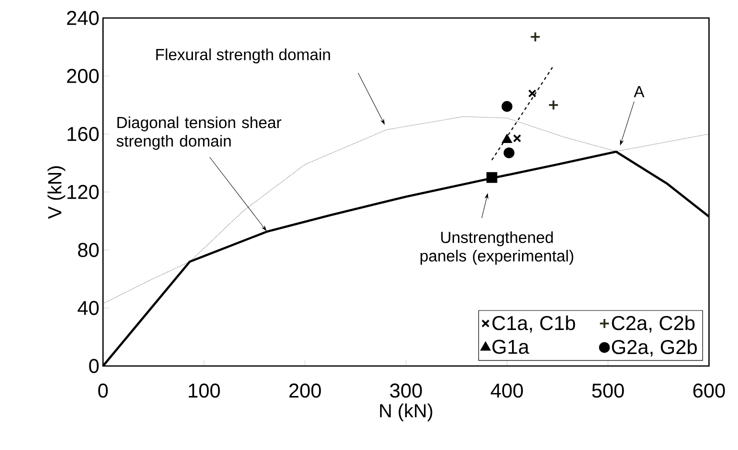 Image resolution: width=738 pixels, height=450 pixels. Describe the element at coordinates (506, 391) in the screenshot. I see `x-tick-label: 400` at that location.